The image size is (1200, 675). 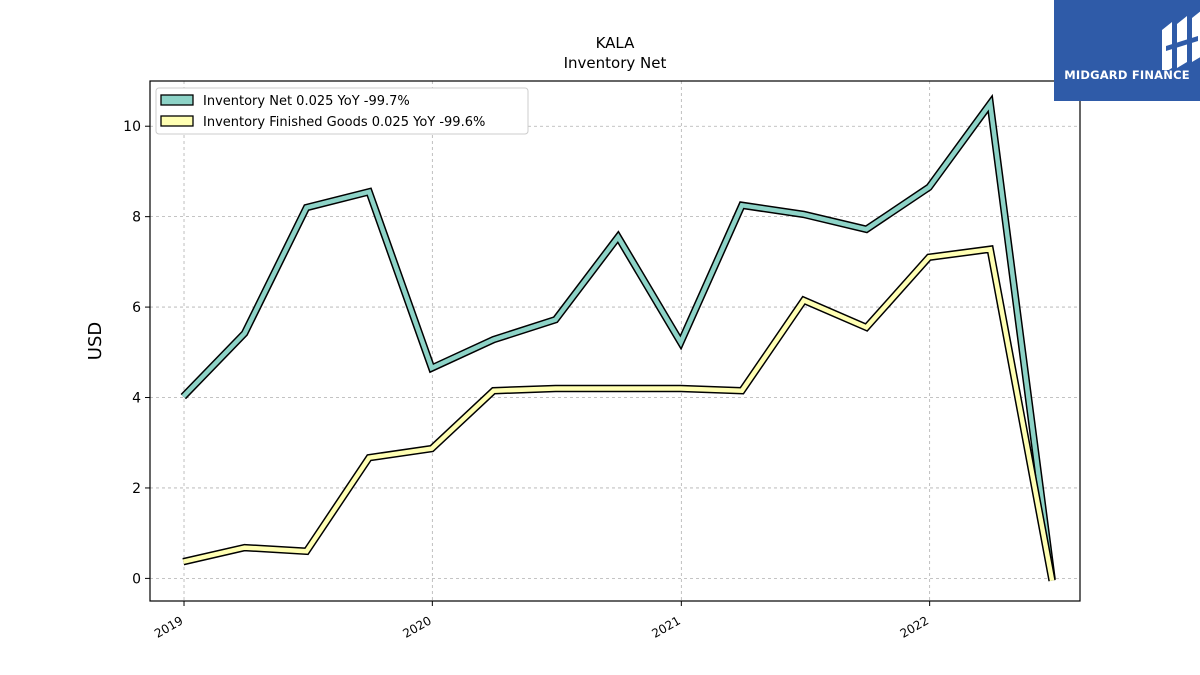 I want to click on chart-subtitle: Inventory Net, so click(x=615, y=63).